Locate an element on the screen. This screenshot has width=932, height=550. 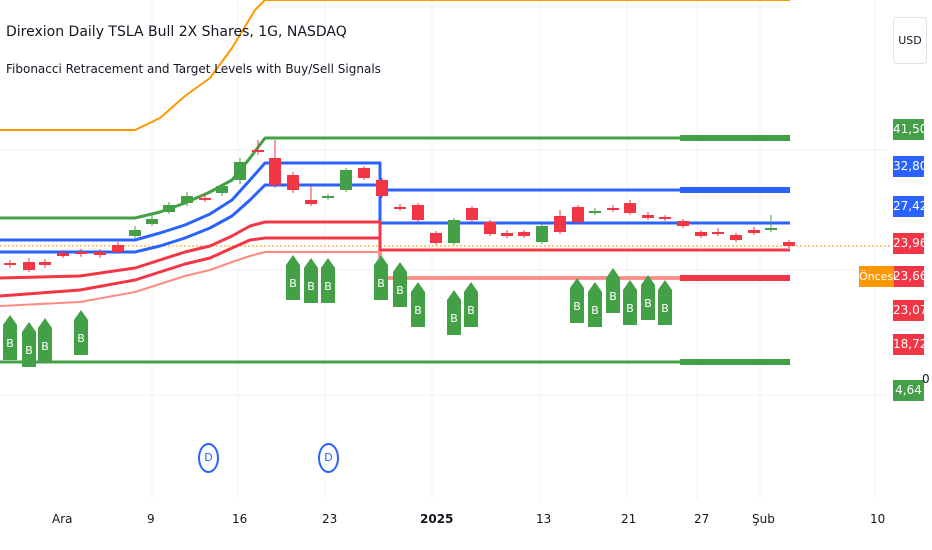
price-tag: 23,07 is located at coordinates (910, 310).